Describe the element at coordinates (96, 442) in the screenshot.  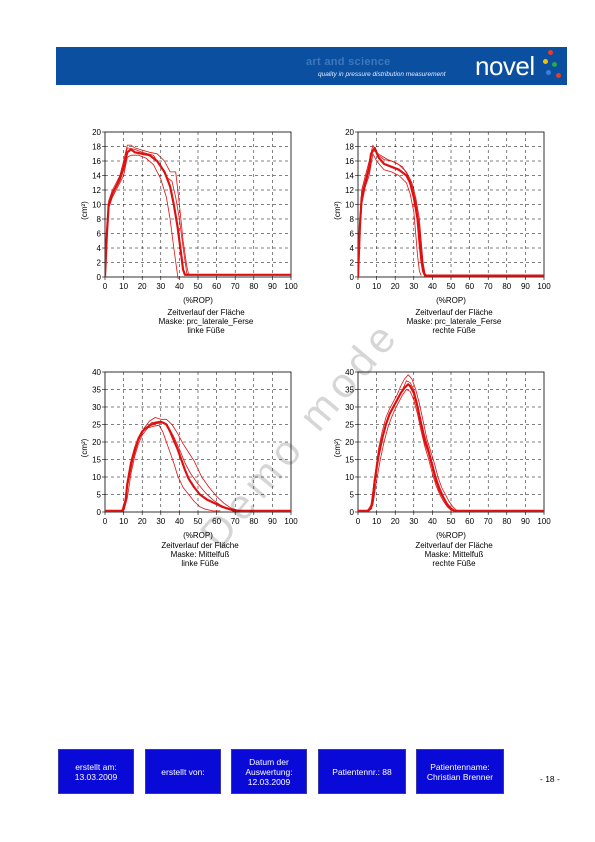
I see `y-tick-label: 20` at that location.